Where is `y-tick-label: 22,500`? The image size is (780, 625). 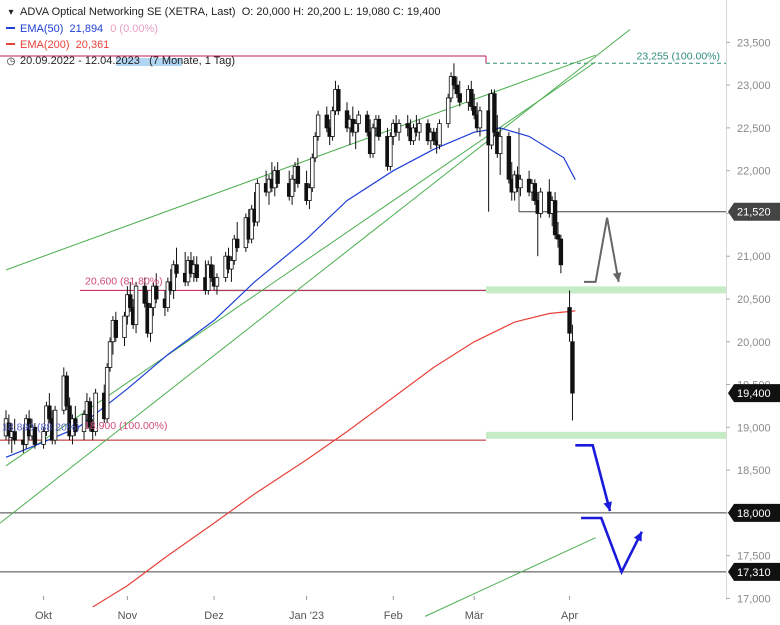
y-tick-label: 22,500 is located at coordinates (754, 129).